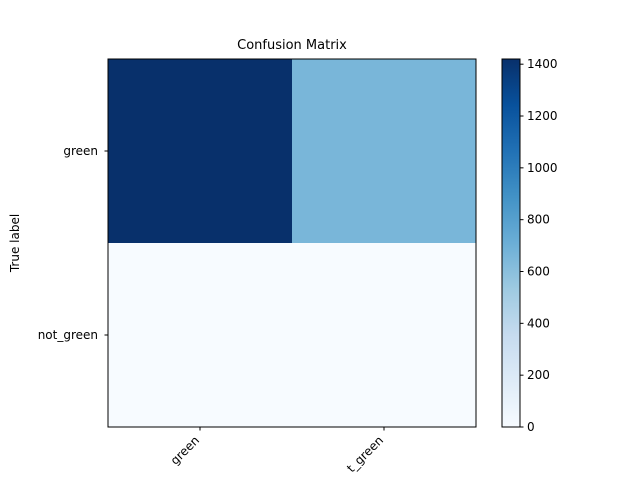 This screenshot has height=484, width=640. Describe the element at coordinates (538, 272) in the screenshot. I see `colorbar-tick-label: 600` at that location.